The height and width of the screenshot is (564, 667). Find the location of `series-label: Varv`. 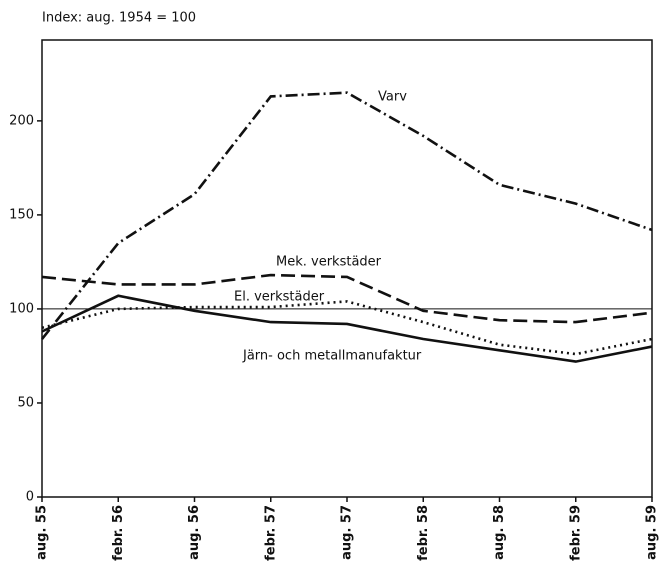

series-label: Varv is located at coordinates (392, 97).